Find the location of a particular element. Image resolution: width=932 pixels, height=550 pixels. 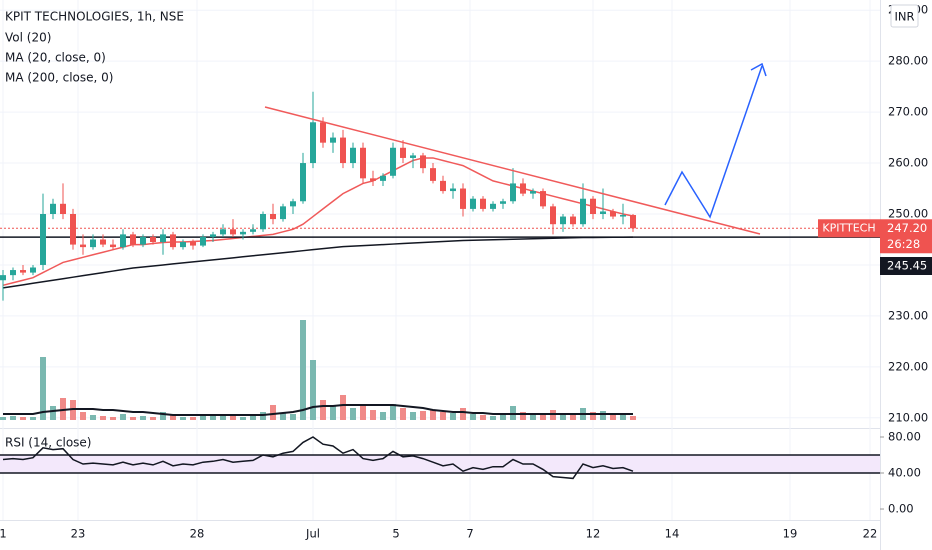

legend-volume: Vol (20) is located at coordinates (28, 38).